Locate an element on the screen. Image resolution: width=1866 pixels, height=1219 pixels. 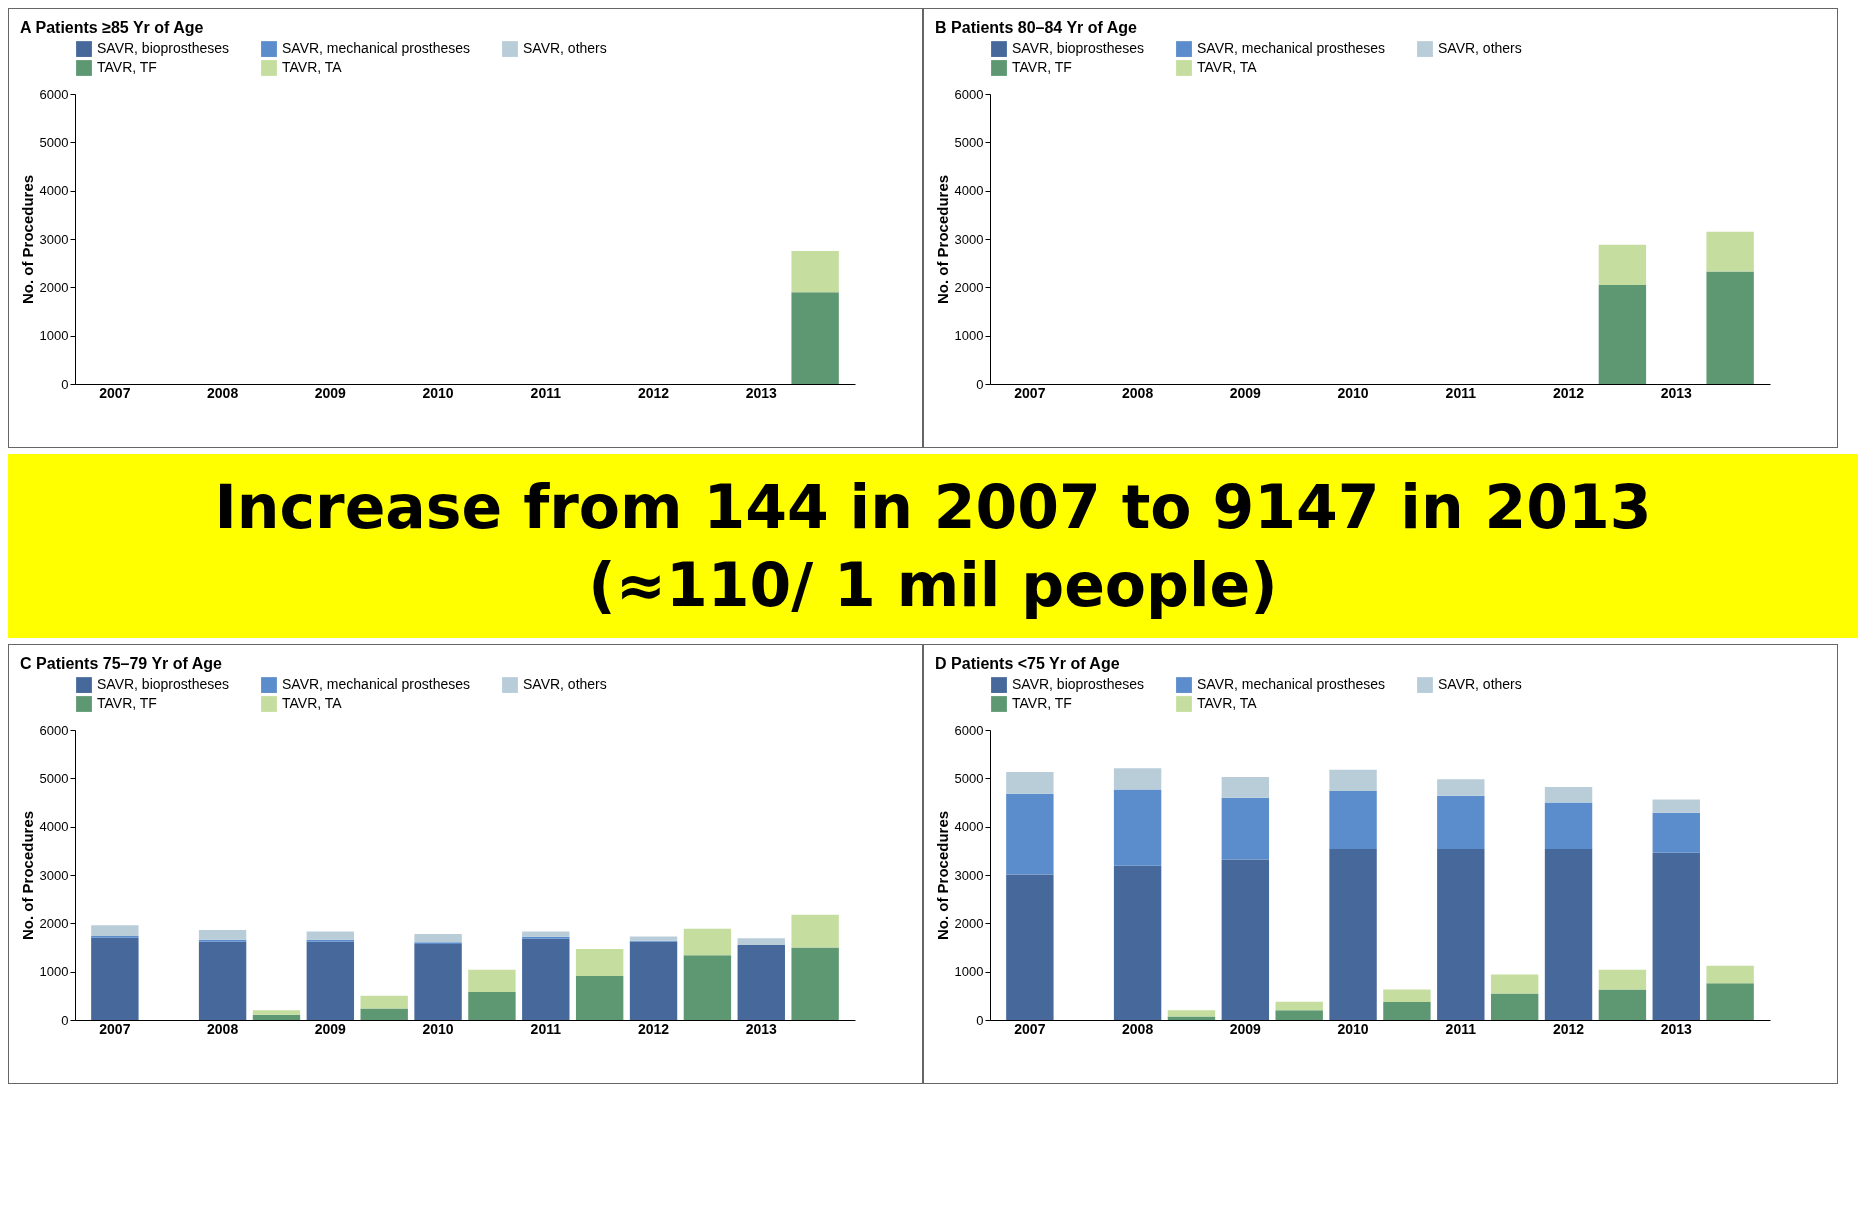
x-tick-label: 2009 is located at coordinates (330, 392).